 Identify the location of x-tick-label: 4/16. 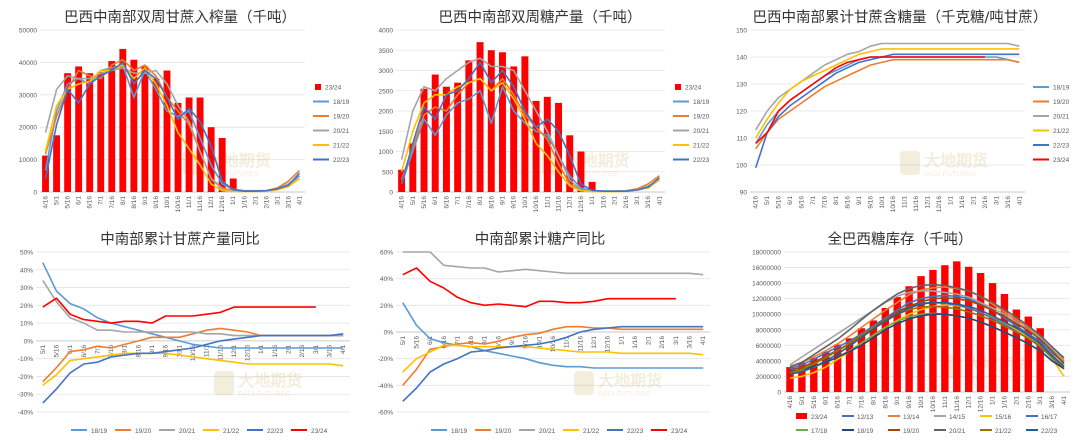
(402, 202).